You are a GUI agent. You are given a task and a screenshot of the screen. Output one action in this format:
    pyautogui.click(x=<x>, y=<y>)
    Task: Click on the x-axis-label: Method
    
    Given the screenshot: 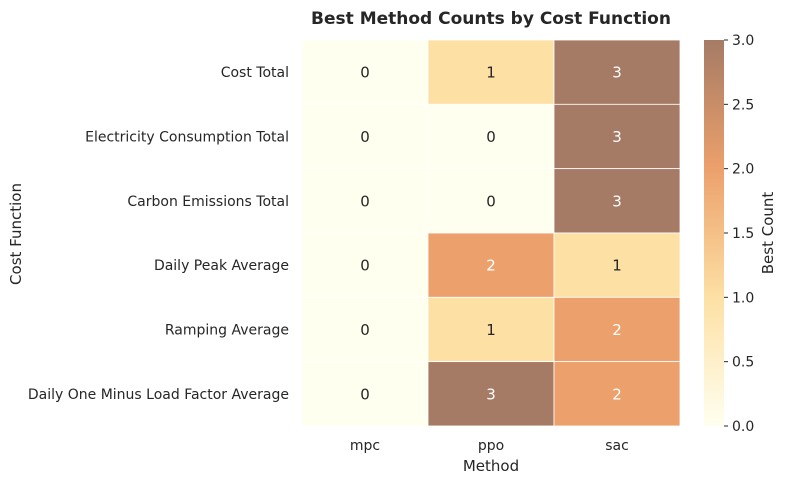 What is the action you would take?
    pyautogui.click(x=491, y=466)
    